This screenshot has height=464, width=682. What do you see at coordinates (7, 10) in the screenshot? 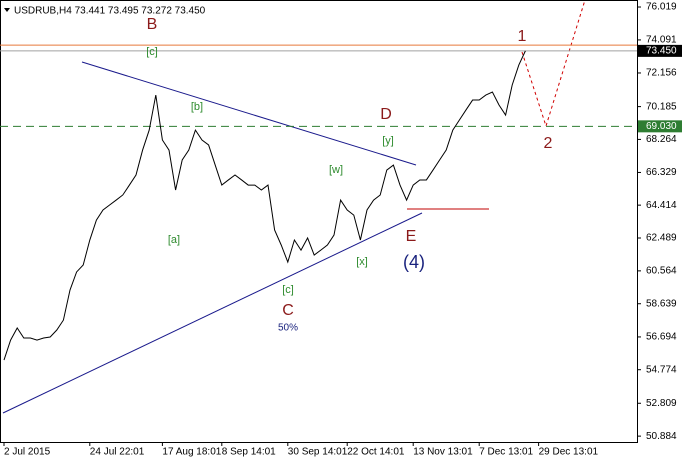
I see `title-icon` at bounding box center [7, 10].